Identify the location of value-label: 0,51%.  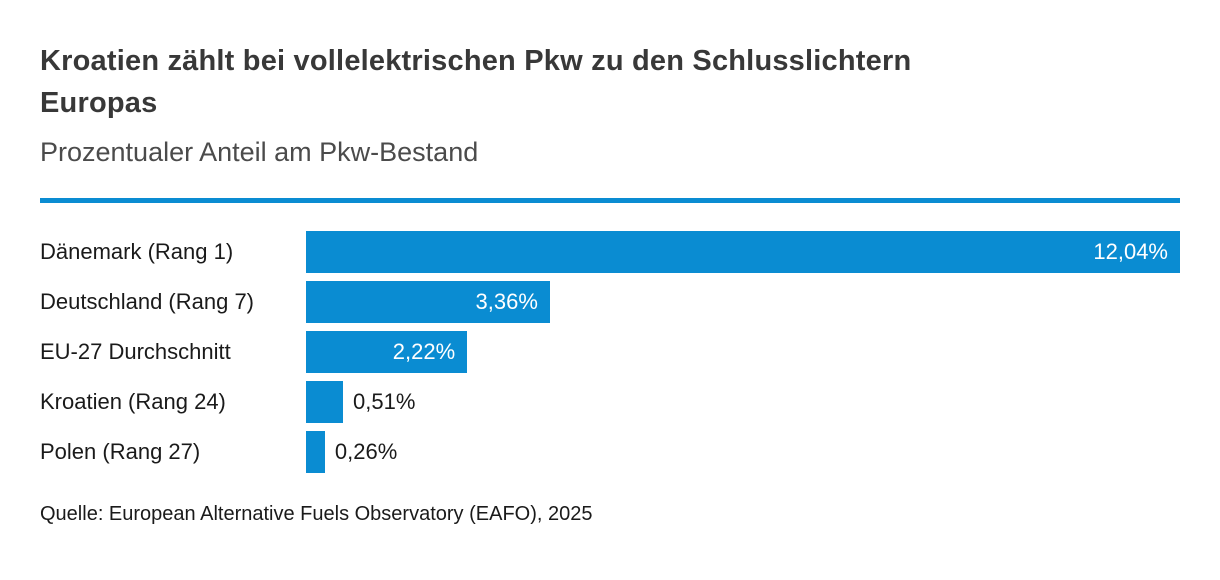
(384, 401).